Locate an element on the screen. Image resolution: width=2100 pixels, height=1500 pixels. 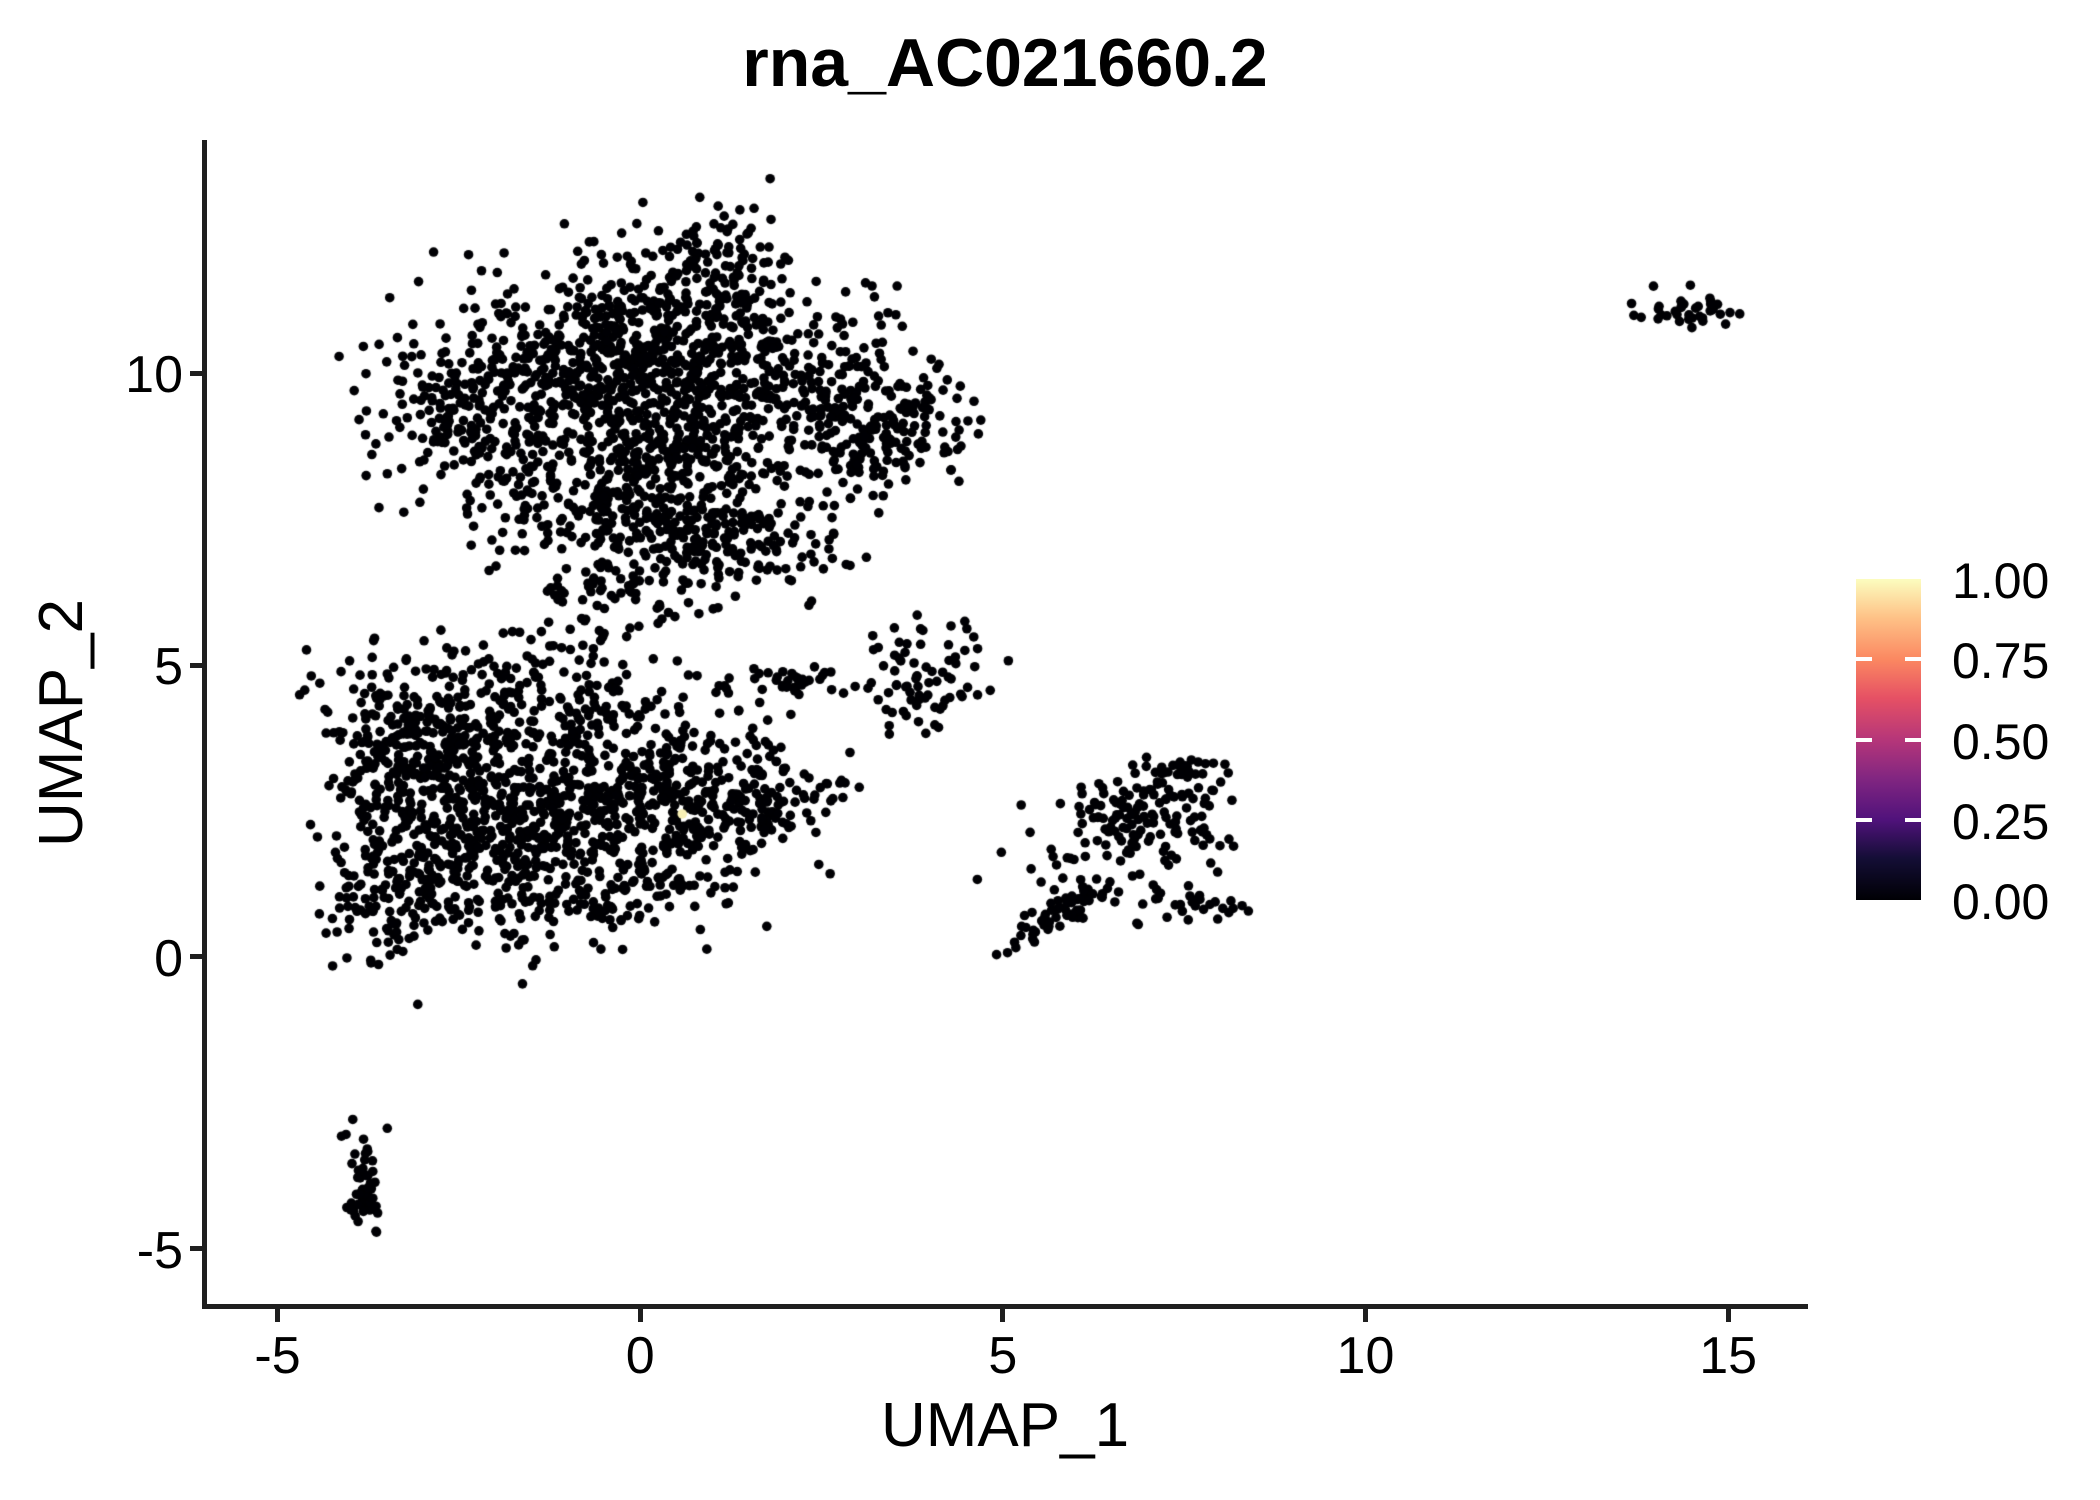
colorbar-tick-label: 0.50 is located at coordinates (2001, 741).